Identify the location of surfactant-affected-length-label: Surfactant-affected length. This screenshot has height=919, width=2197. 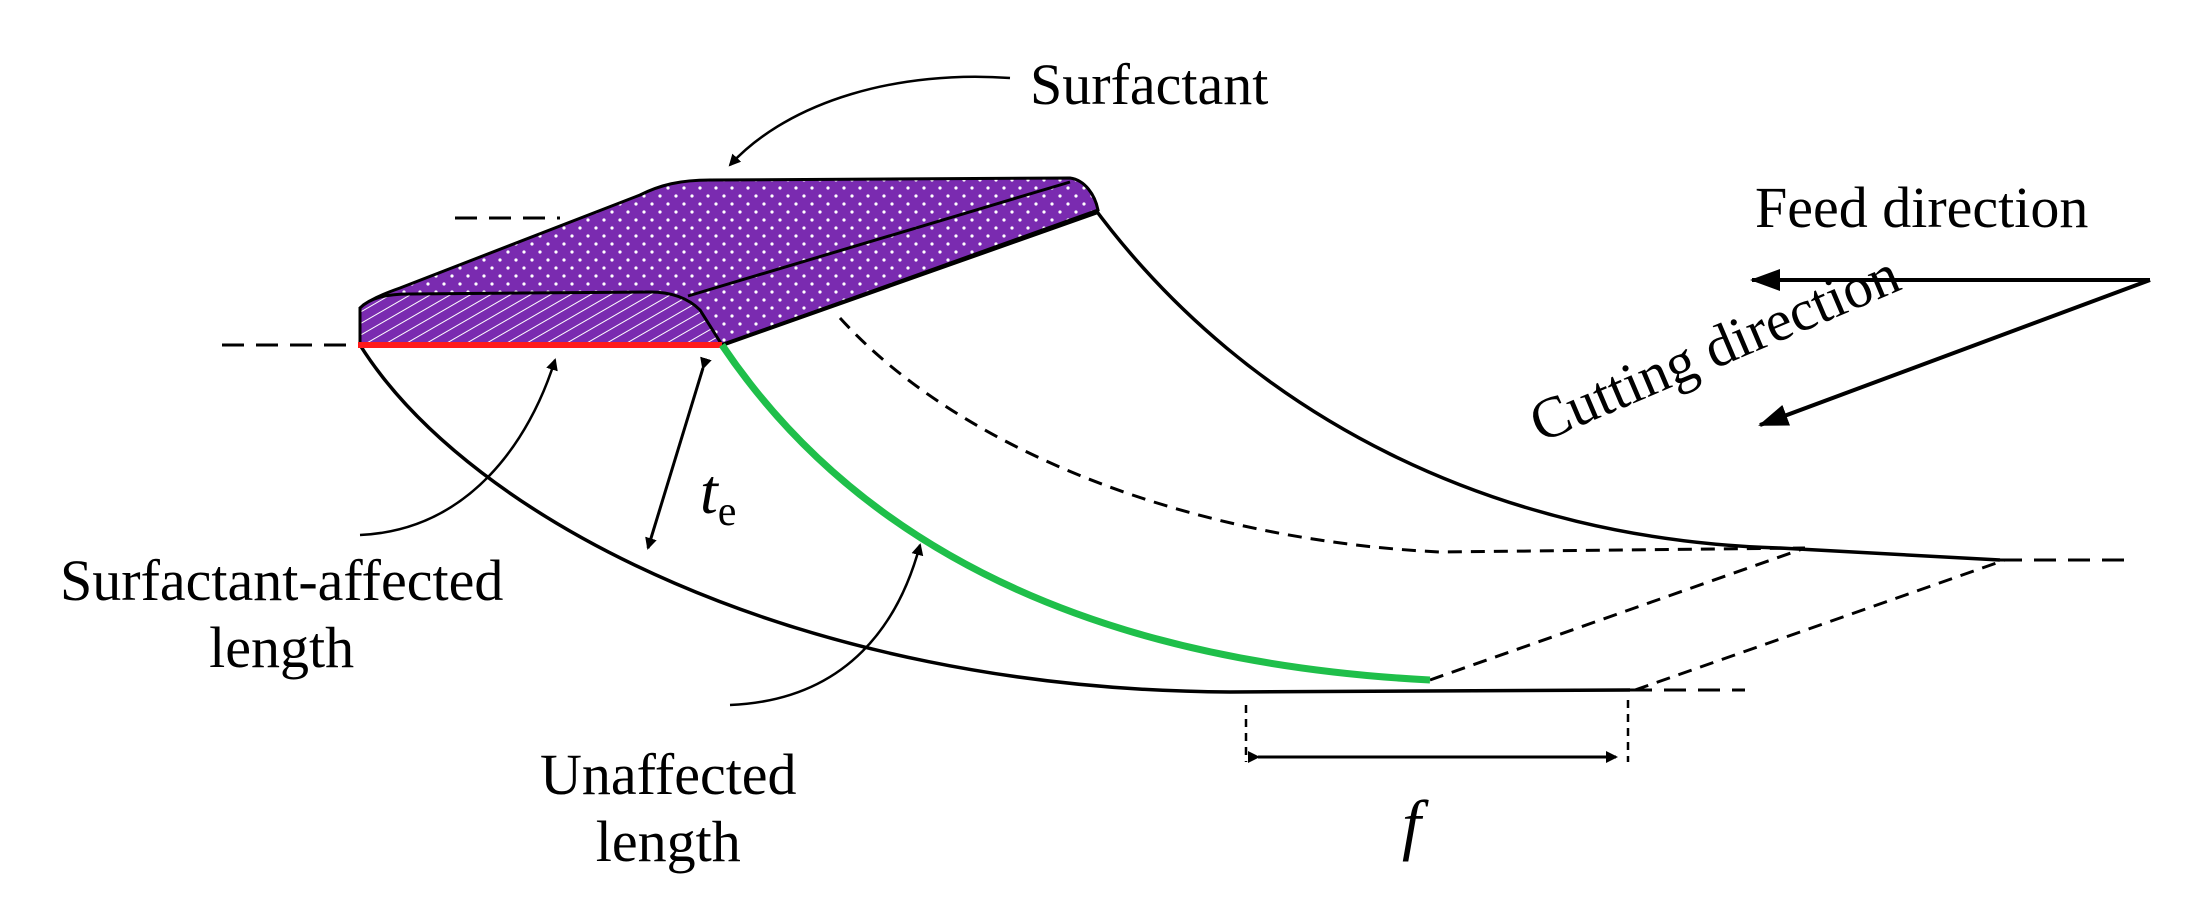
(281, 614).